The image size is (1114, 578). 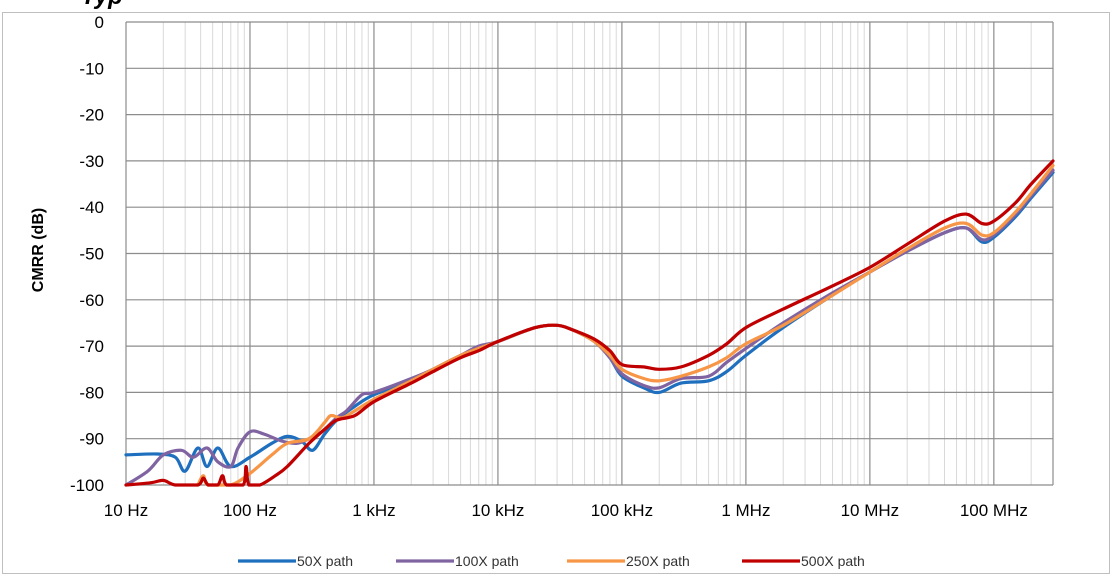 I want to click on y-tick-label: -20, so click(x=91, y=115).